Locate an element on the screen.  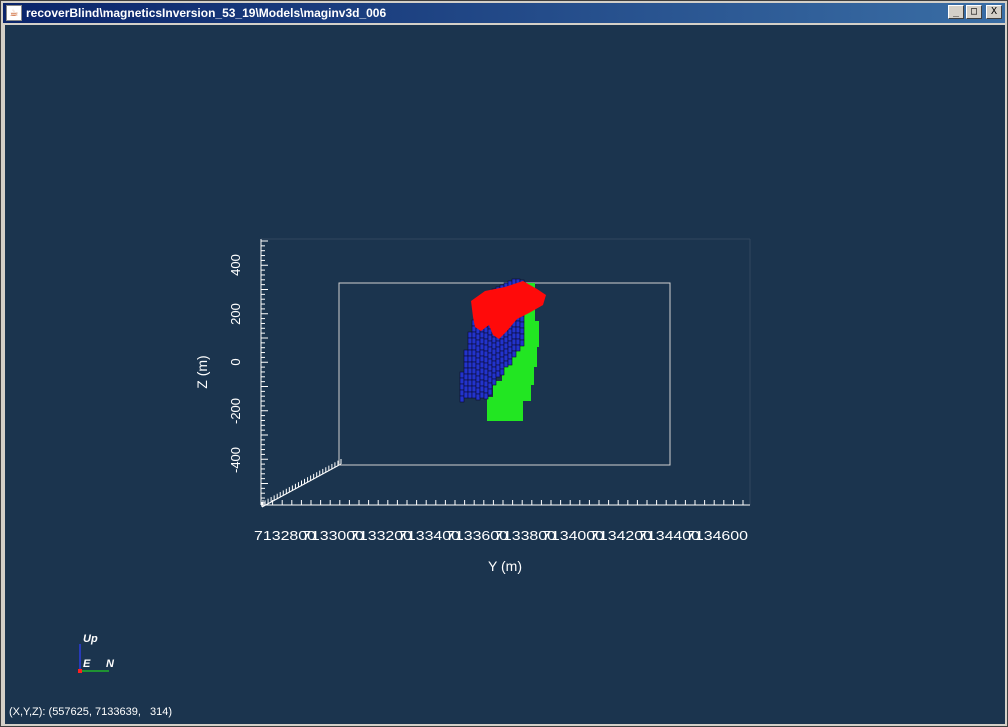
y-tick-label: 7134200 is located at coordinates (621, 535).